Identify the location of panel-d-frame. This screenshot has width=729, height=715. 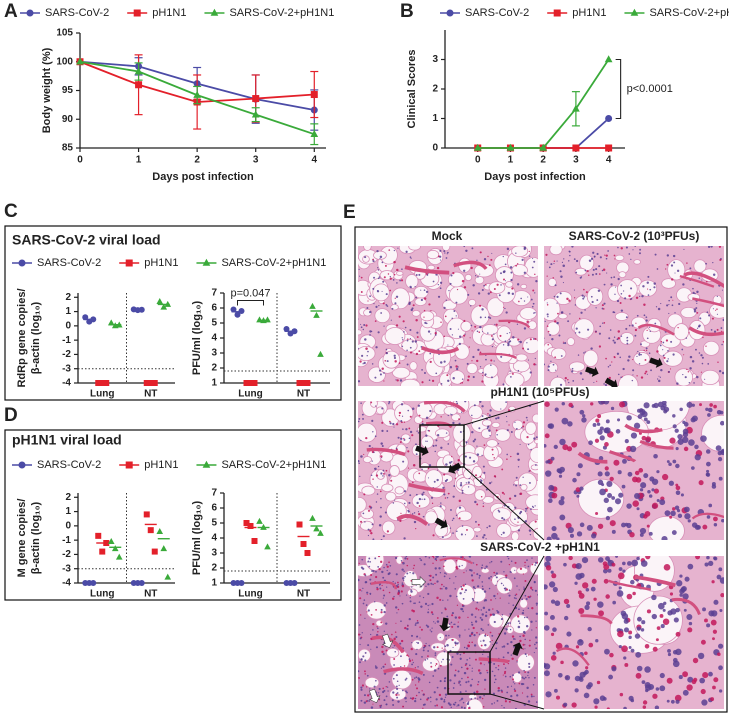
(173, 515).